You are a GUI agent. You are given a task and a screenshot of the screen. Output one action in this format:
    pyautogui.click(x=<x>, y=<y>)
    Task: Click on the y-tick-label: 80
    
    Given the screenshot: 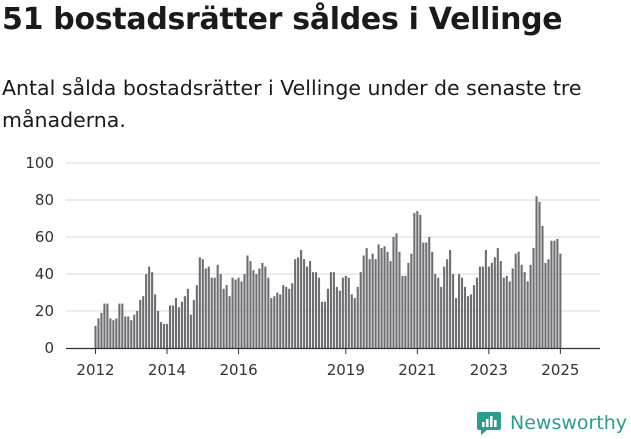 What is the action you would take?
    pyautogui.click(x=44, y=200)
    